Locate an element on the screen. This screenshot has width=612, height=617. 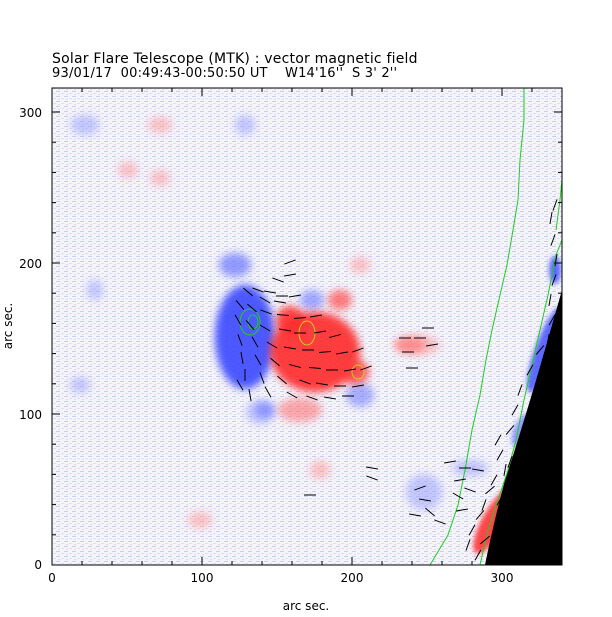
positive-polarity-region is located at coordinates (348, 356).